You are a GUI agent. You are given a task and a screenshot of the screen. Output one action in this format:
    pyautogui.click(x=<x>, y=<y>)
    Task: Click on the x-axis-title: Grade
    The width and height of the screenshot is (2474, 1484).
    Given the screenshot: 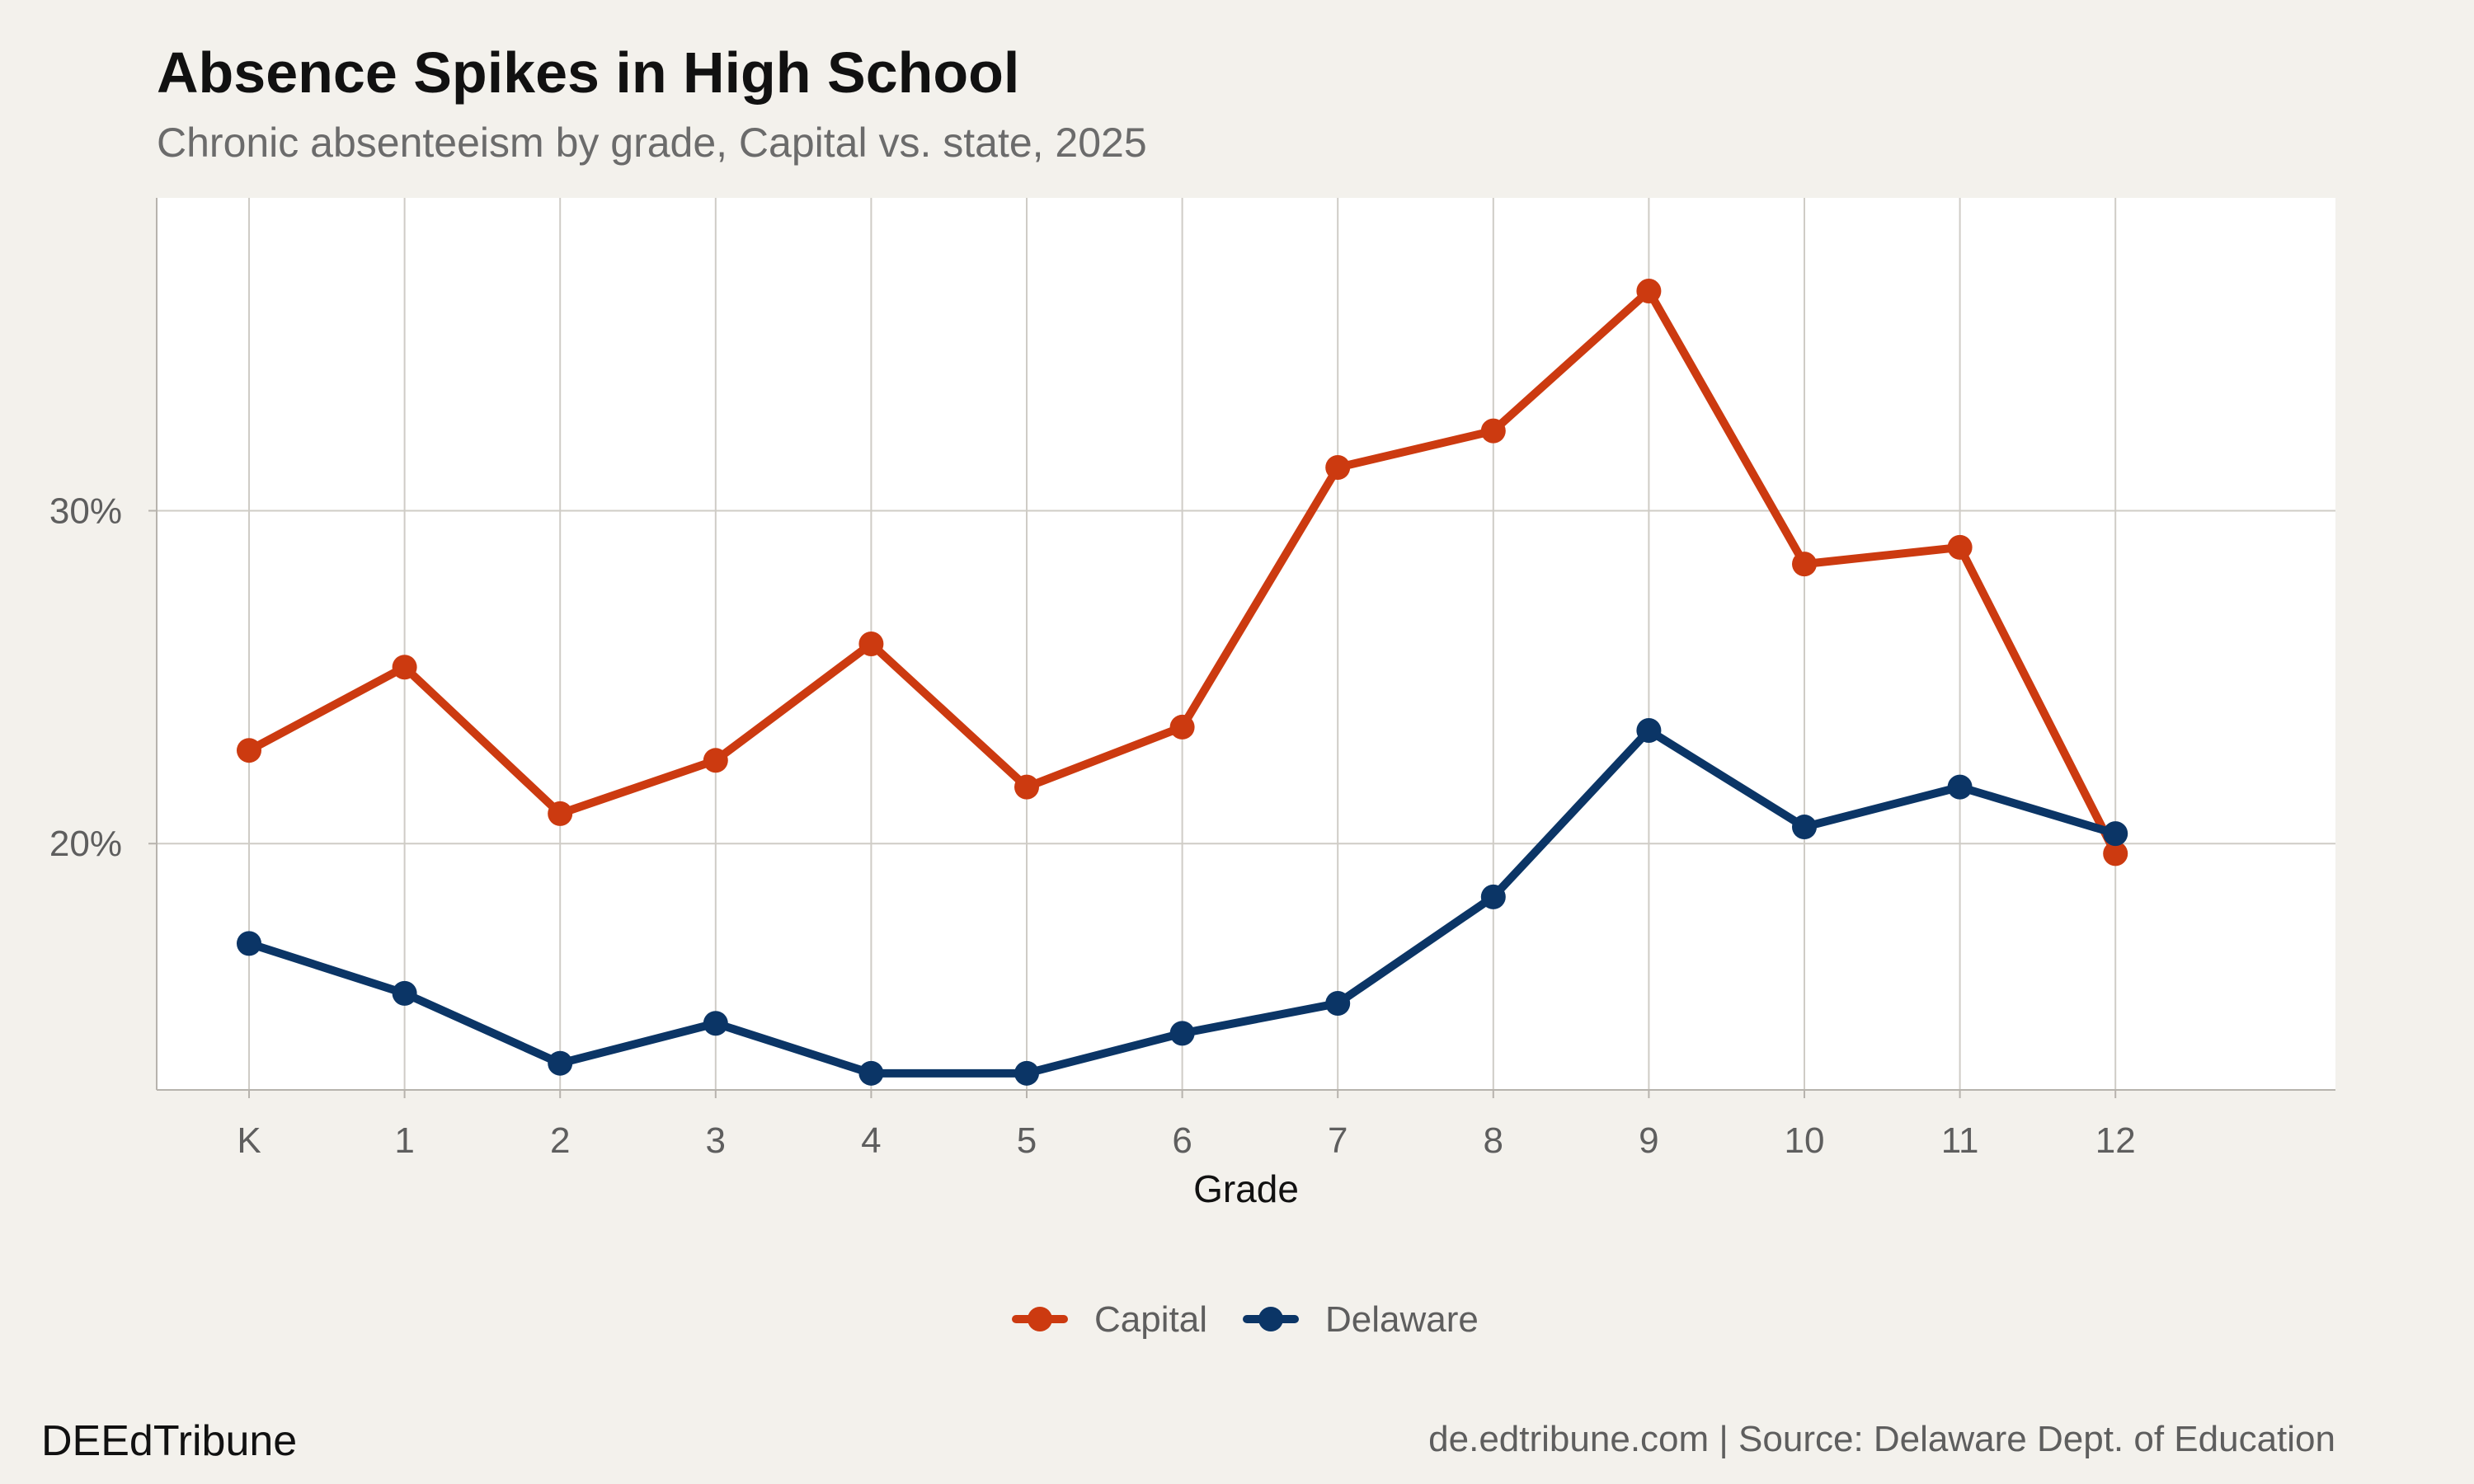 What is the action you would take?
    pyautogui.click(x=1246, y=1188)
    